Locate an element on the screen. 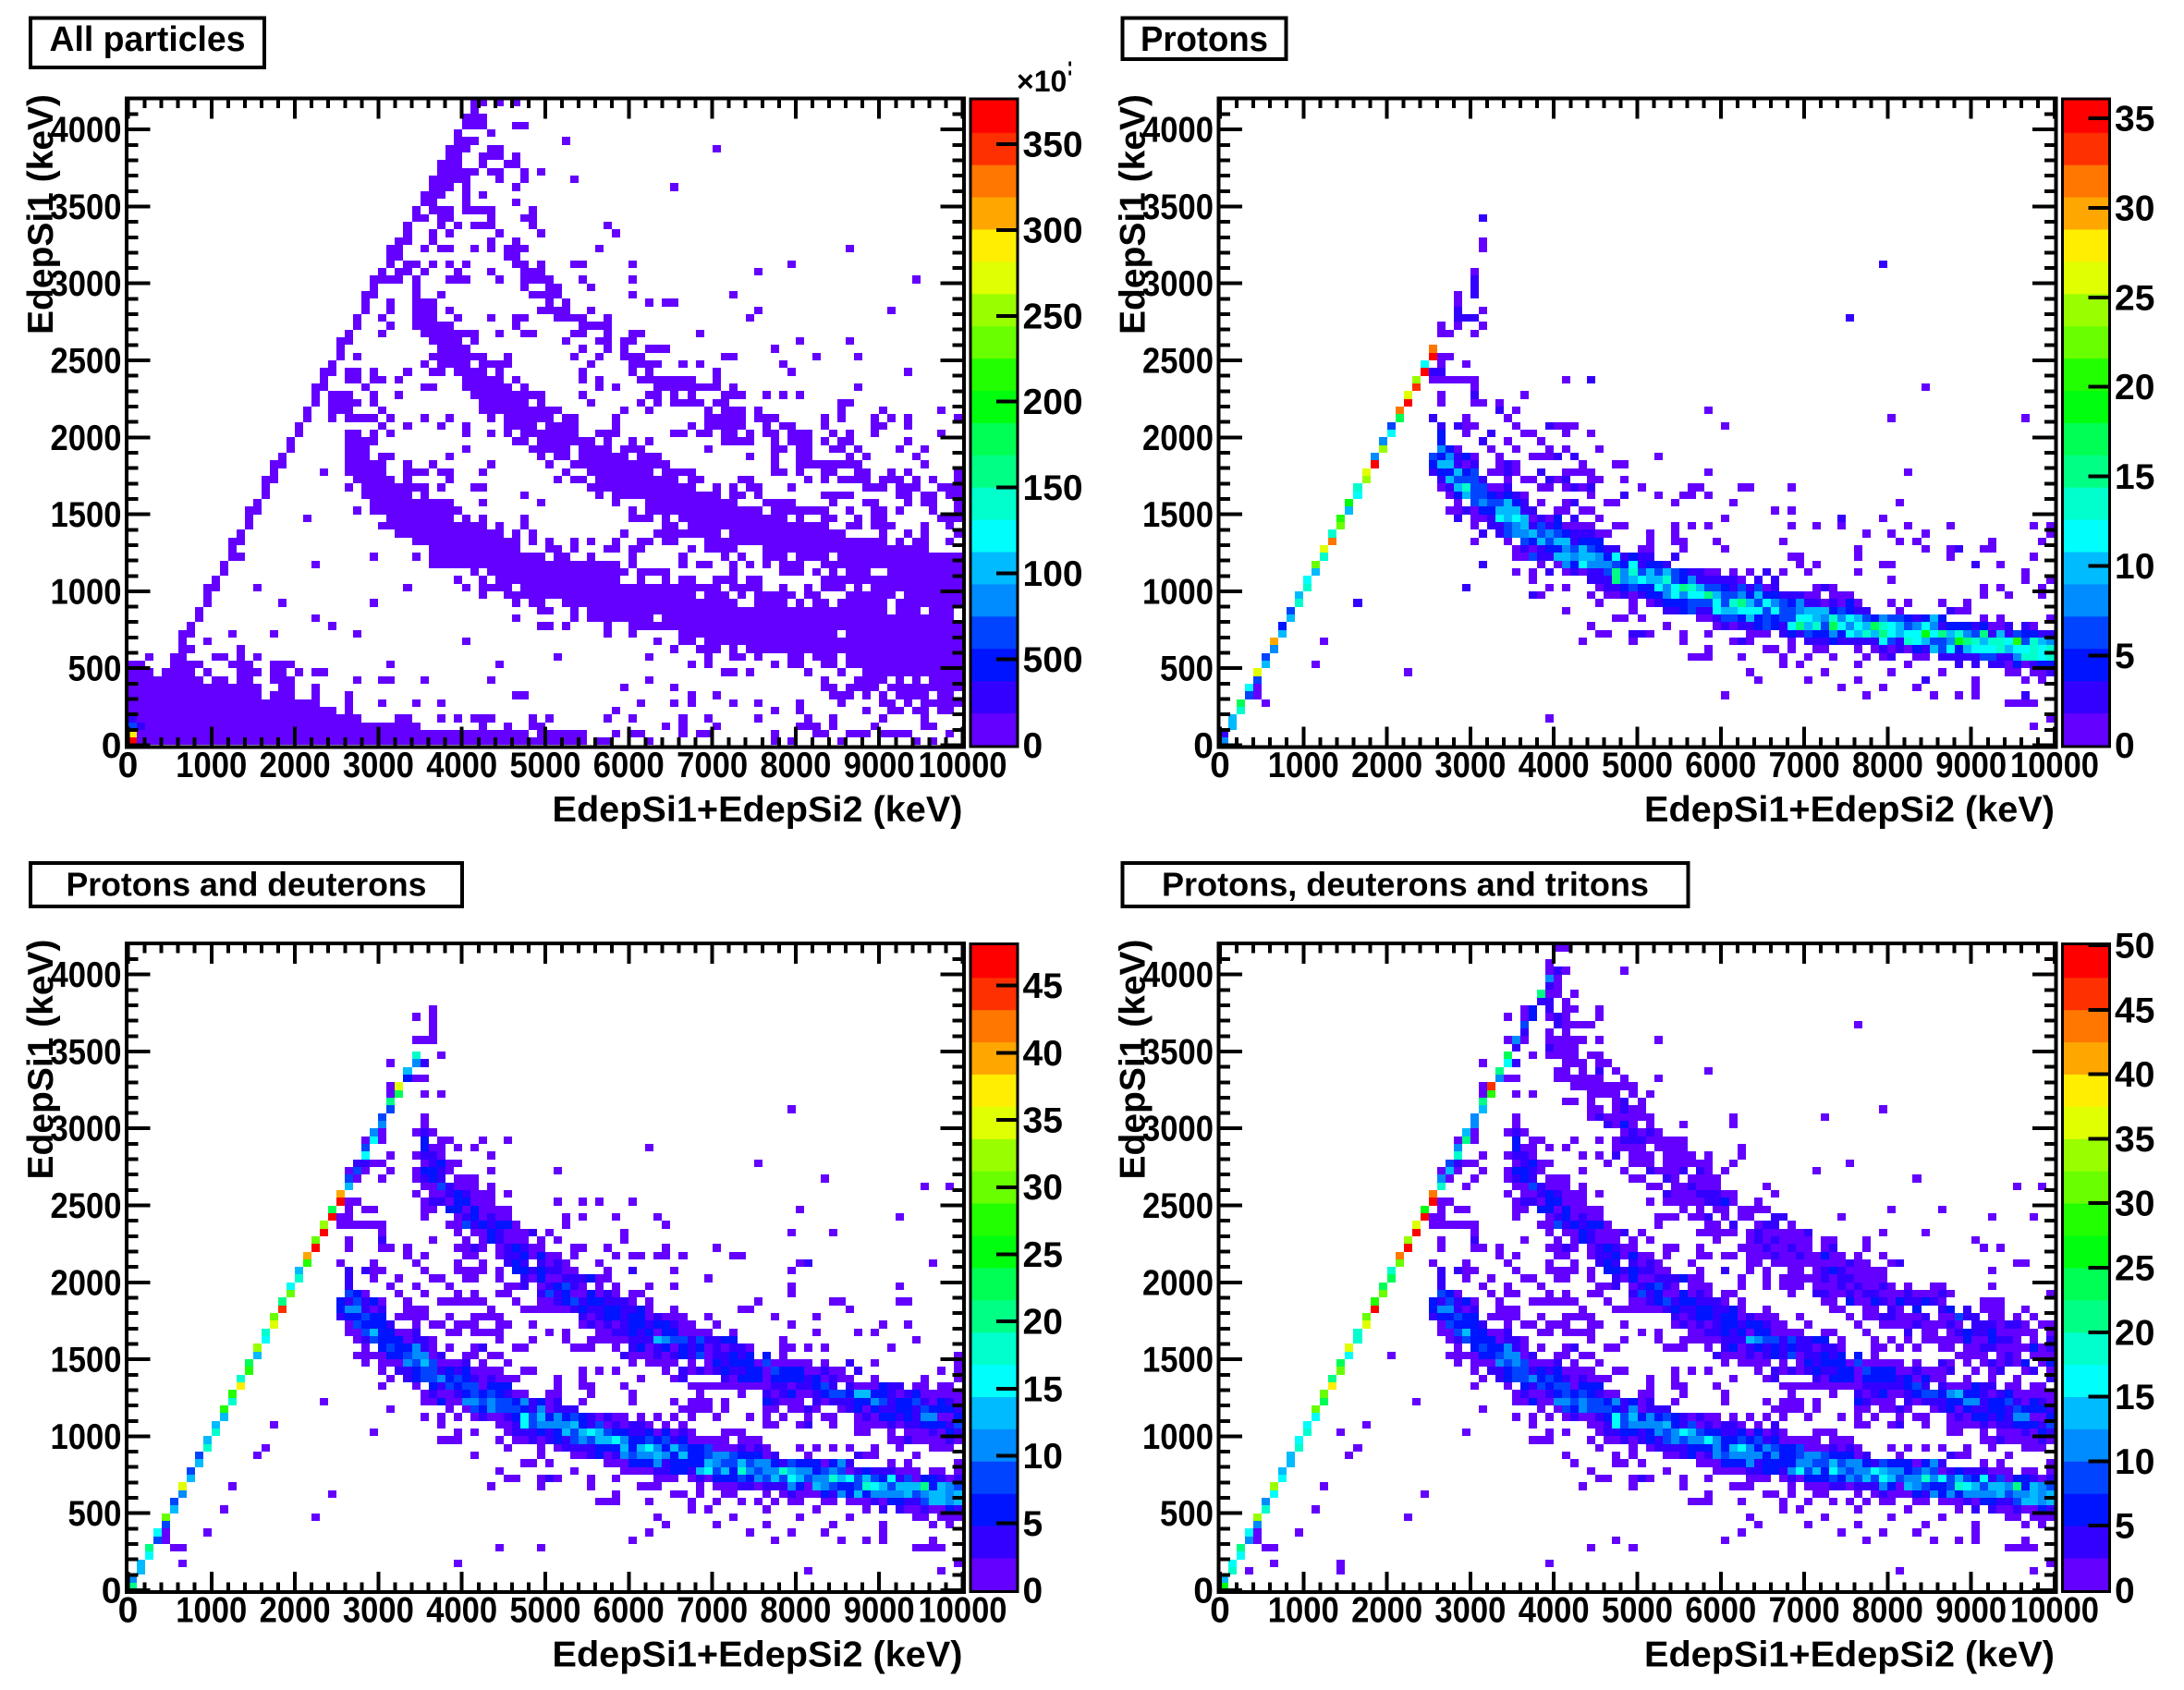  svg-text: 150 is located at coordinates (1053, 488).